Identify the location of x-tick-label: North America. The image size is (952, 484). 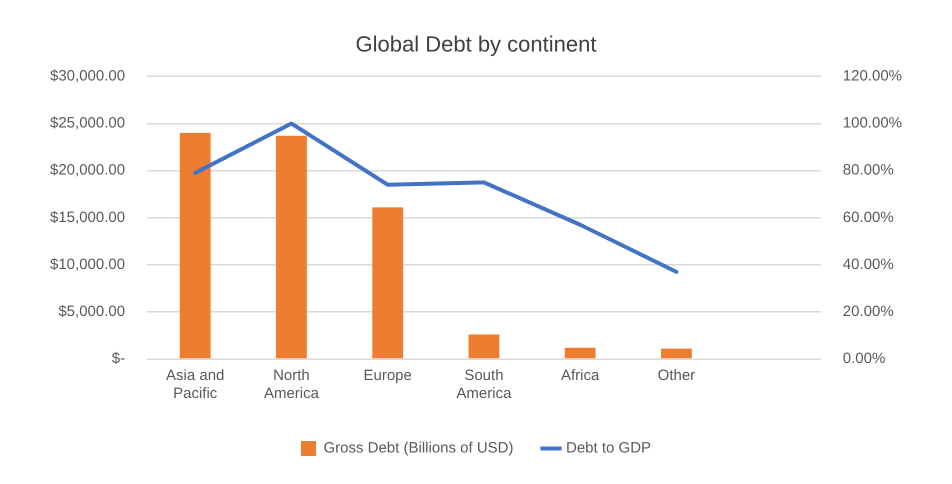
(292, 384).